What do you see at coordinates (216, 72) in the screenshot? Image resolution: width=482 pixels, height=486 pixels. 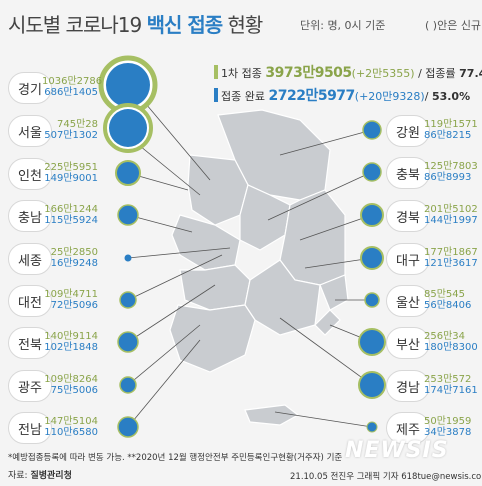 I see `first-dose-marker` at bounding box center [216, 72].